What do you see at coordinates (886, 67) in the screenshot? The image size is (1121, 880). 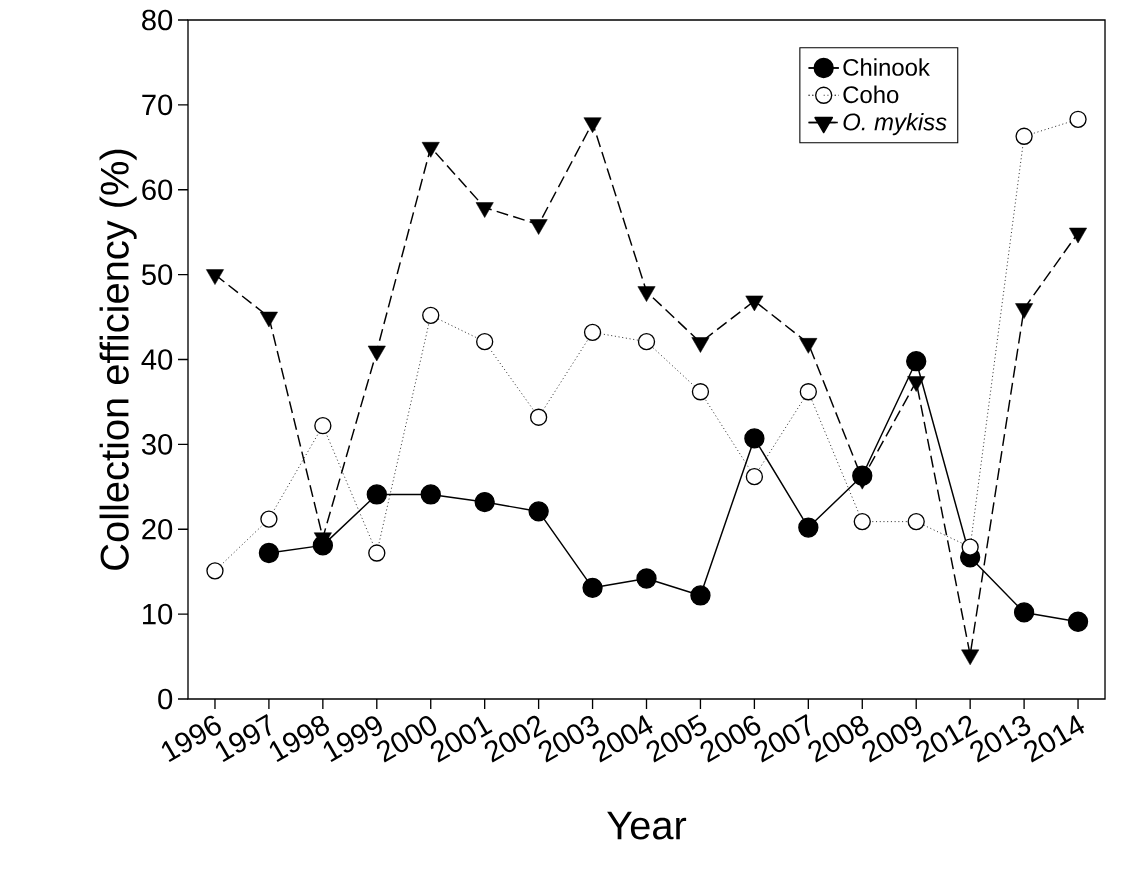 I see `legend-label: Chinook` at bounding box center [886, 67].